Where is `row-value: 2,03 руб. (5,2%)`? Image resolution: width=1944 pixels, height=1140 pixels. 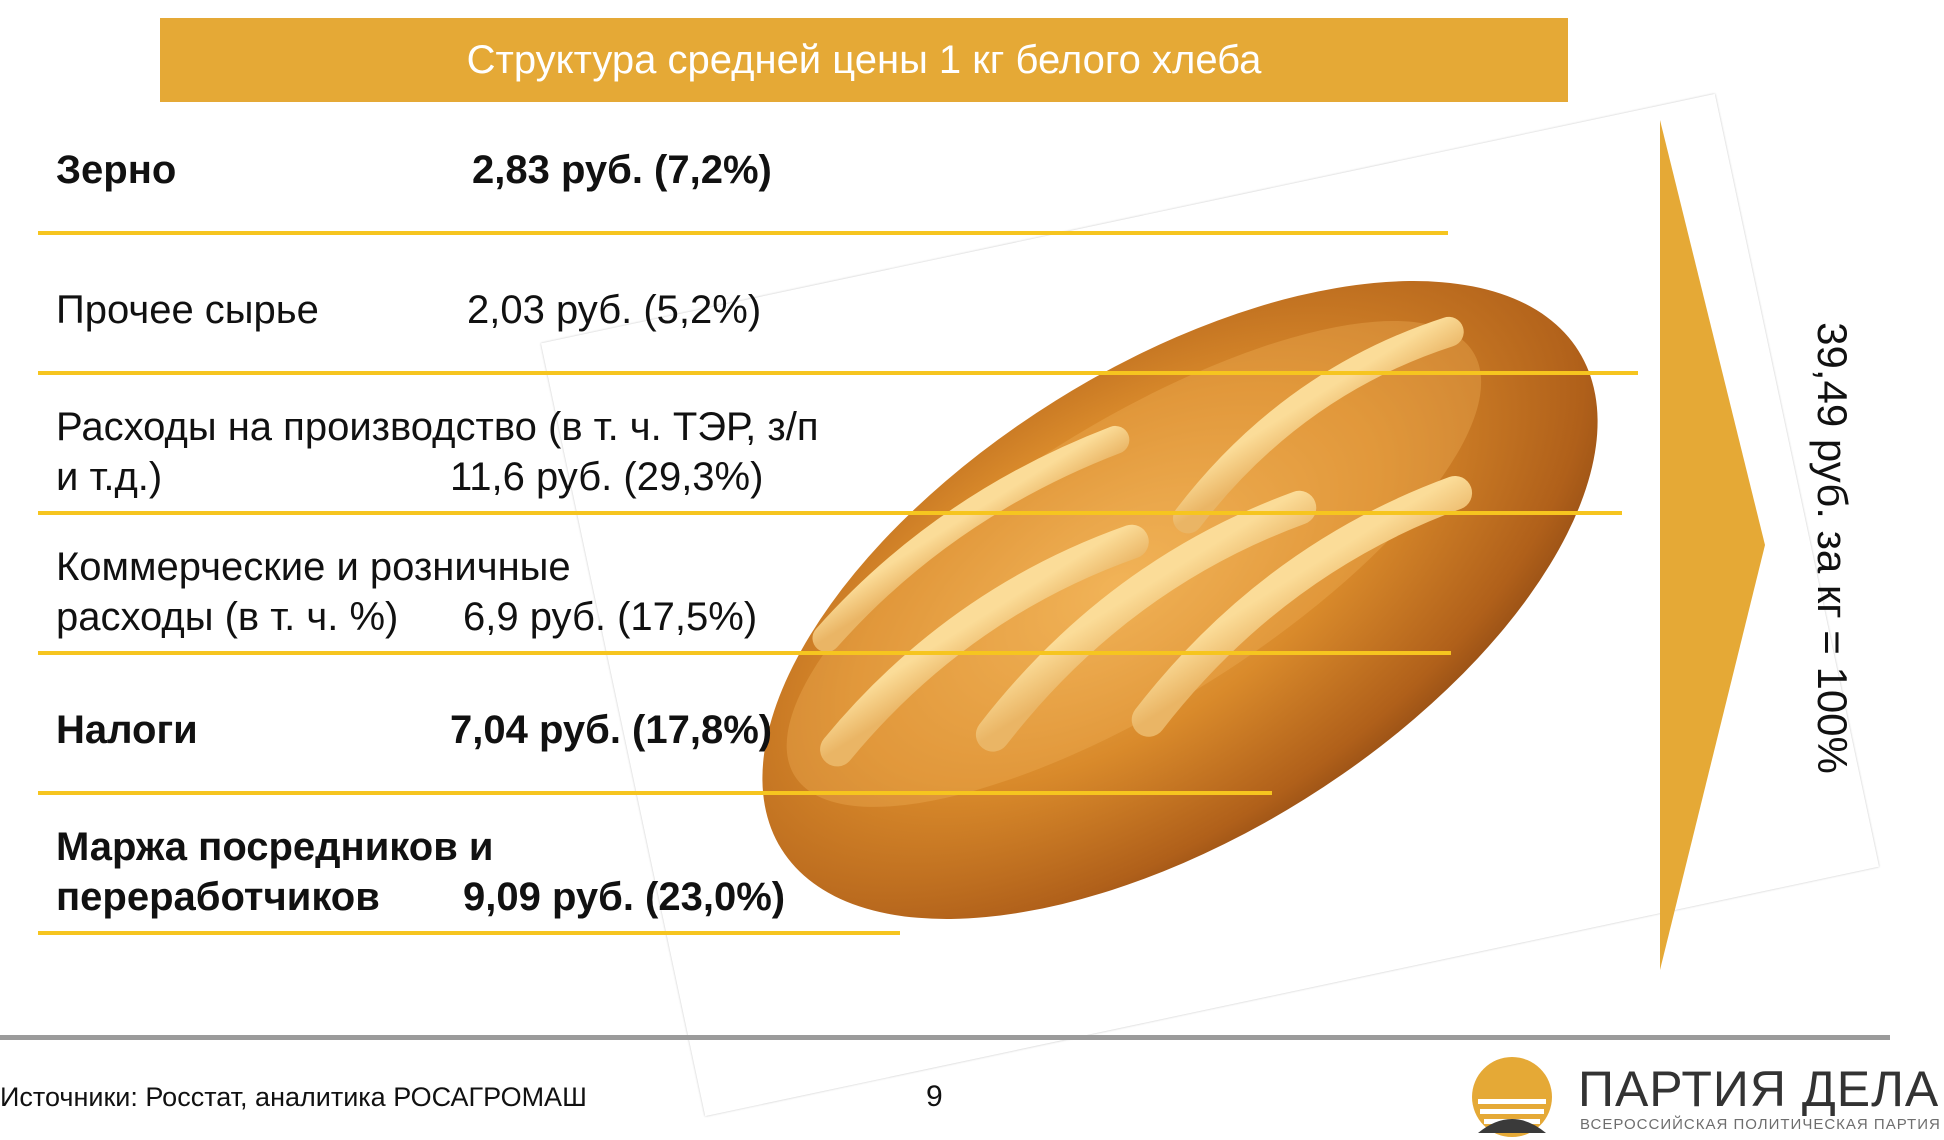
row-value: 2,03 руб. (5,2%) is located at coordinates (614, 310).